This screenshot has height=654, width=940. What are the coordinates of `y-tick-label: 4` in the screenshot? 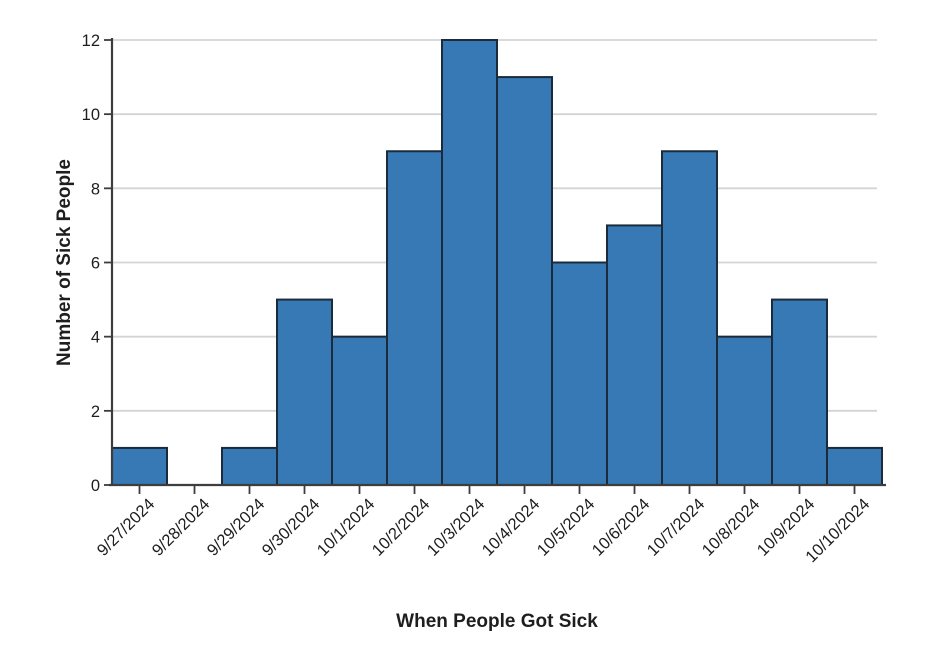 It's located at (95, 338).